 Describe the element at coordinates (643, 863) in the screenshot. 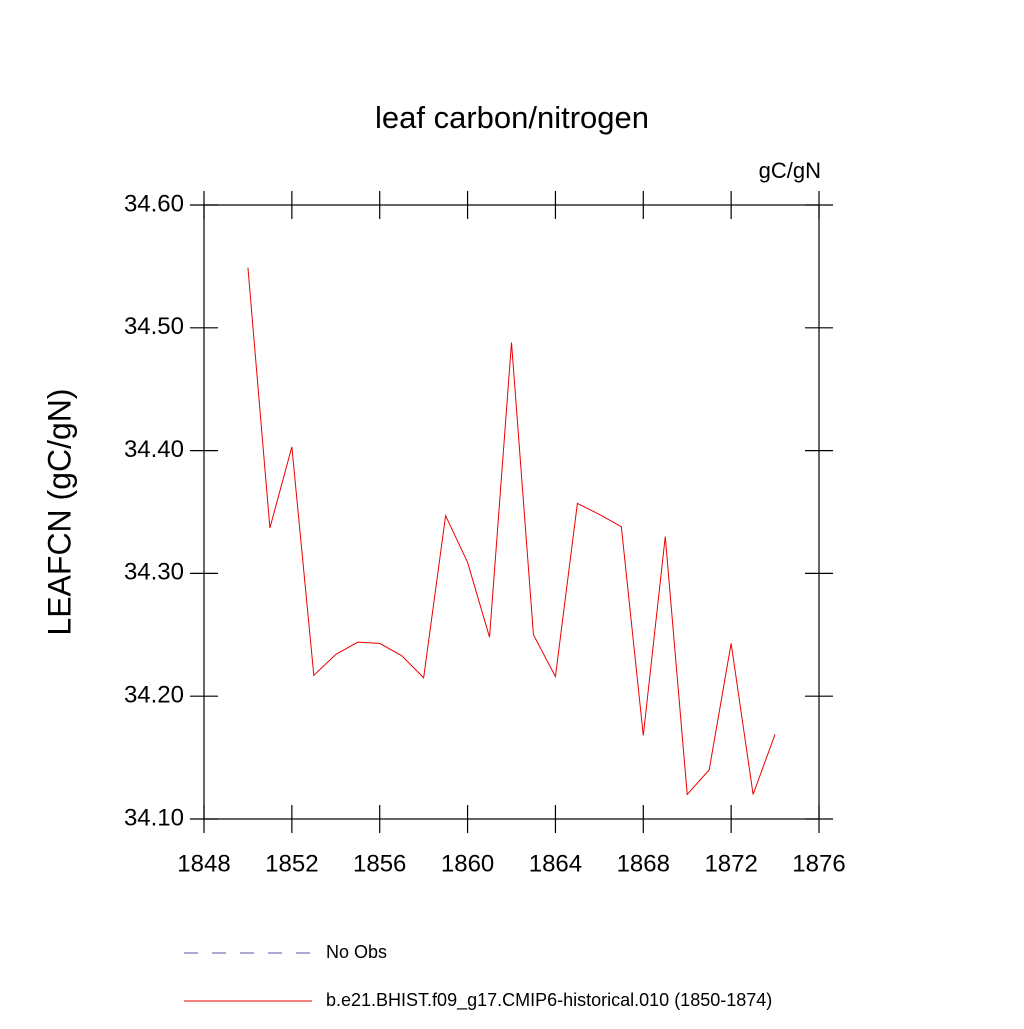

I see `x-tick-label: 1868` at that location.